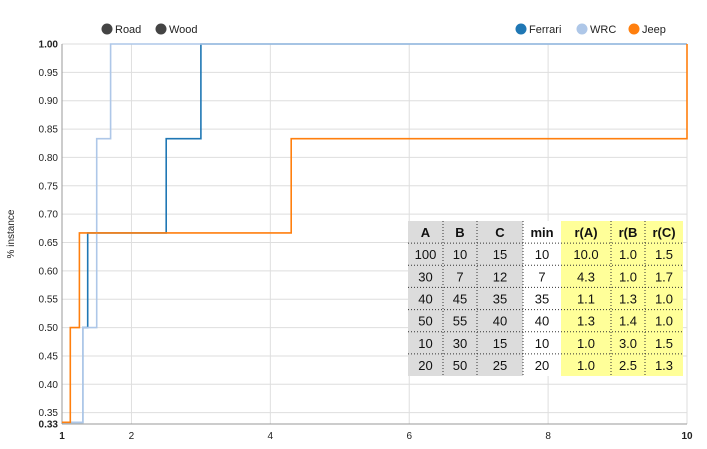 The height and width of the screenshot is (449, 707). What do you see at coordinates (49, 73) in the screenshot?
I see `y-tick-label: 0.95` at bounding box center [49, 73].